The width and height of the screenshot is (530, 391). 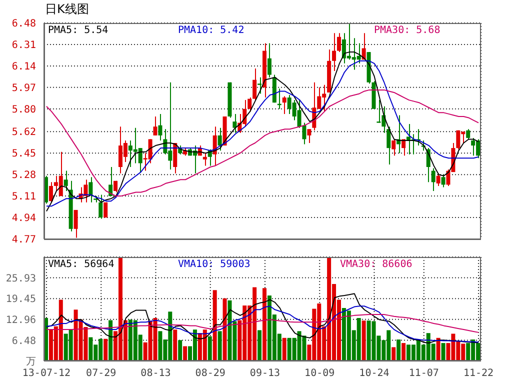 I want to click on x-tick-label: 07-29, so click(x=101, y=374).